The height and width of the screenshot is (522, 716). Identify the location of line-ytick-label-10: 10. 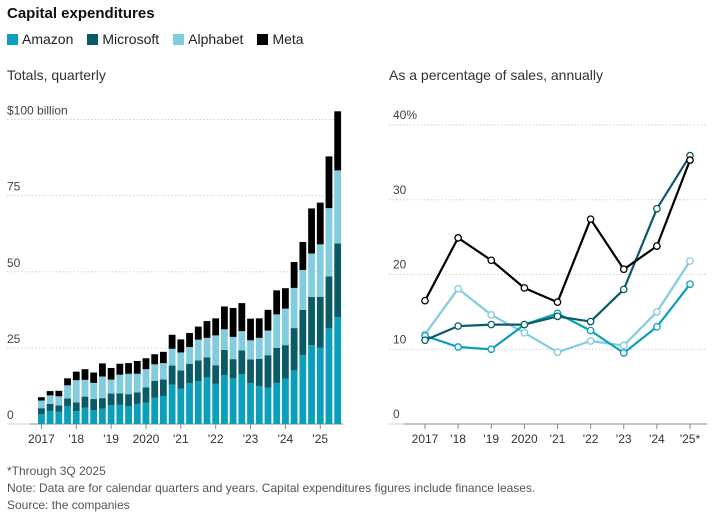
(400, 339).